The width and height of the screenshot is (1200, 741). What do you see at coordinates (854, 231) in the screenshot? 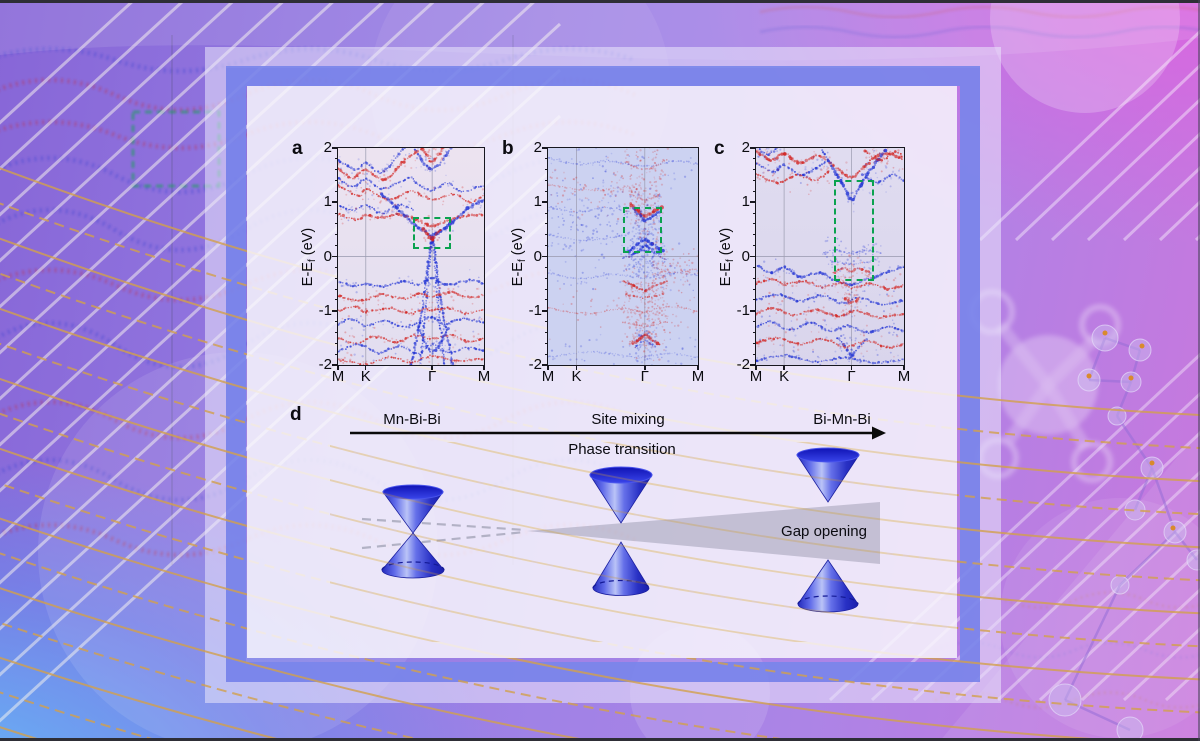
I see `highlight-box-c` at bounding box center [854, 231].